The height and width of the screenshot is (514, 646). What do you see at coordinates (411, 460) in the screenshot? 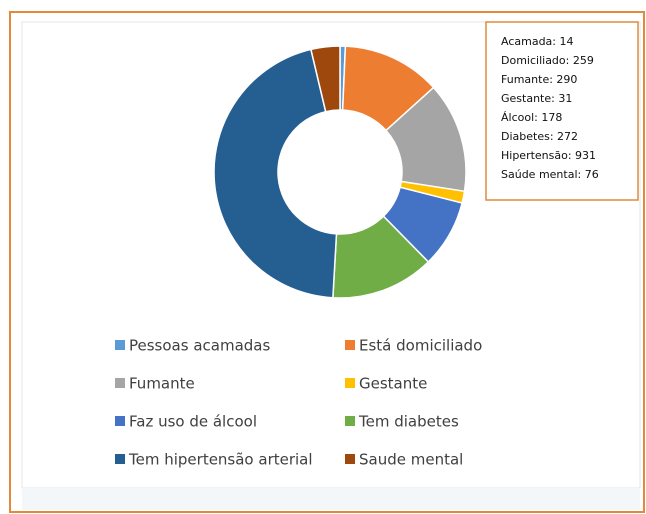
I see `legend-label: Saude mental` at bounding box center [411, 460].